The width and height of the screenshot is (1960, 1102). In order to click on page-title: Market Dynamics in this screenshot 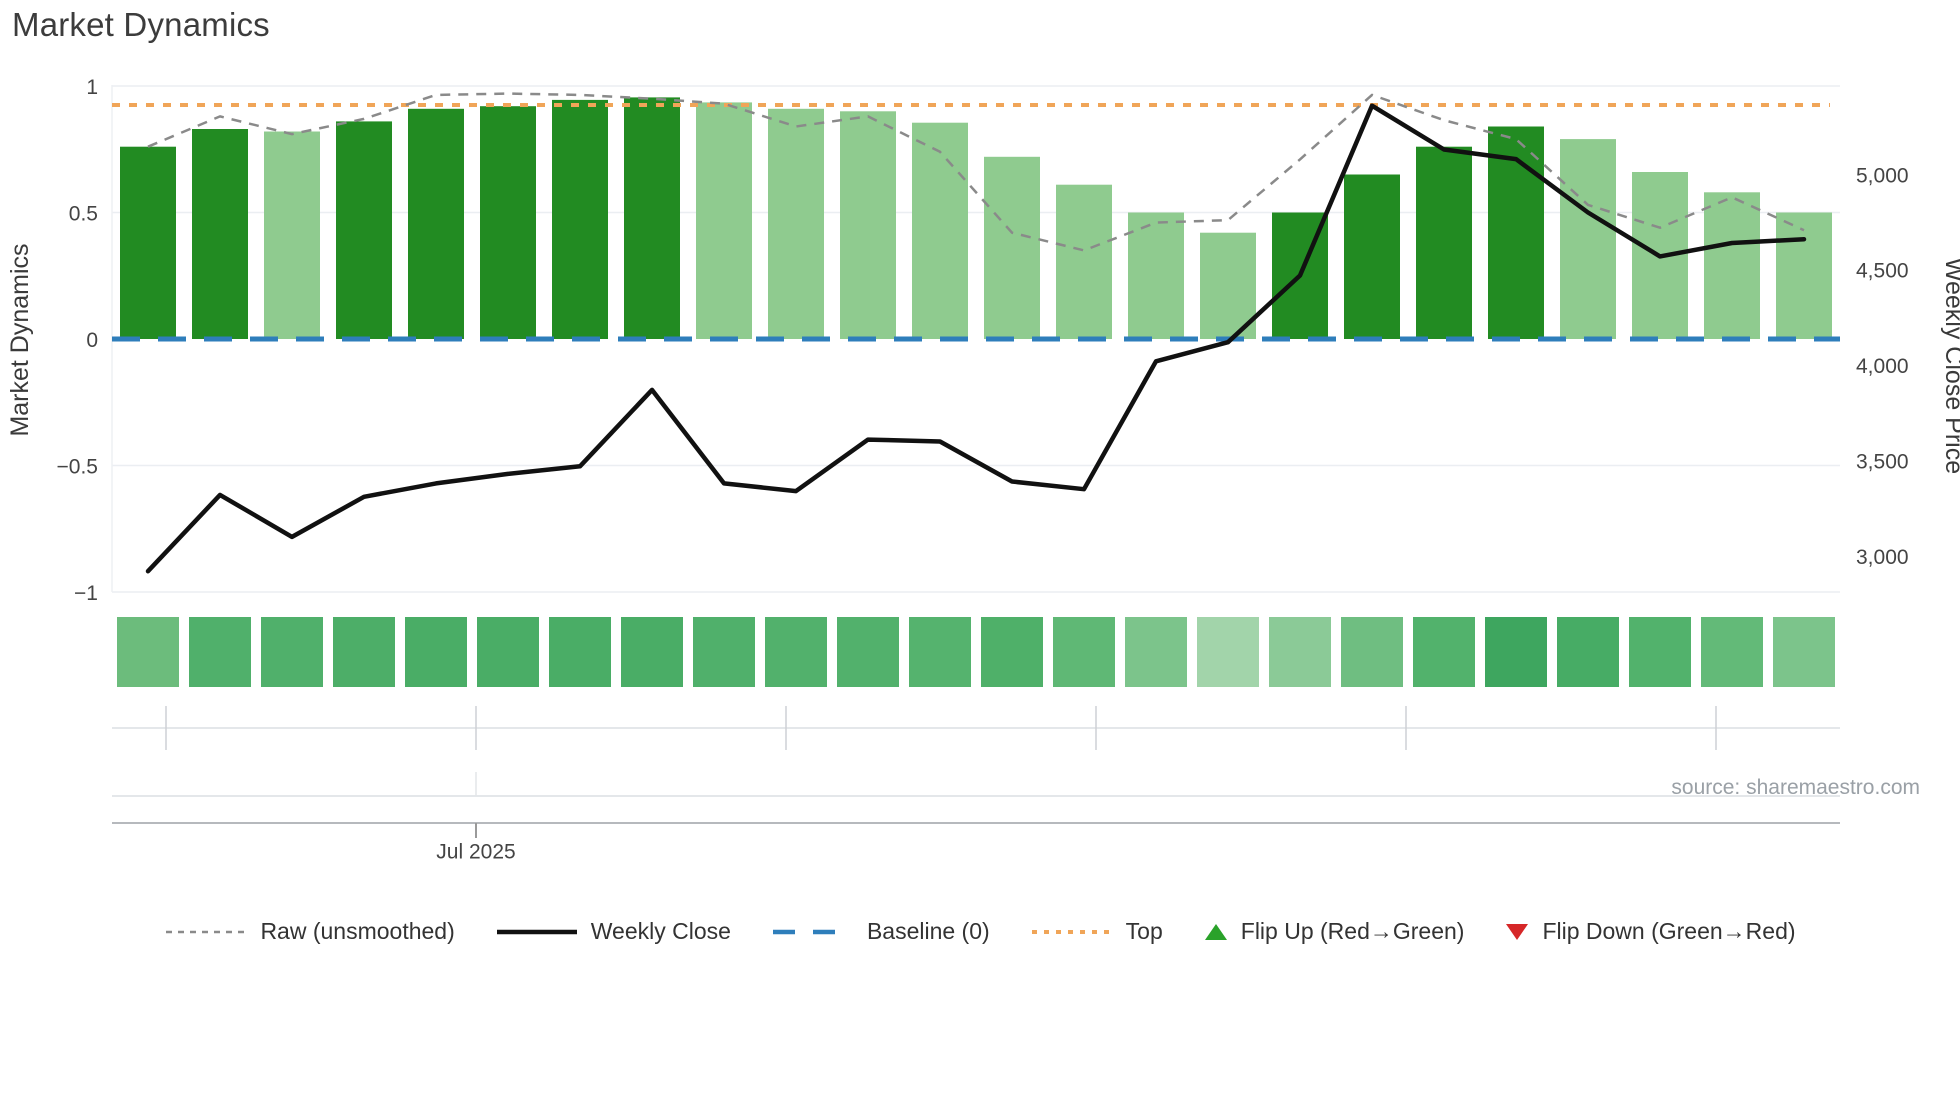, I will do `click(141, 24)`.